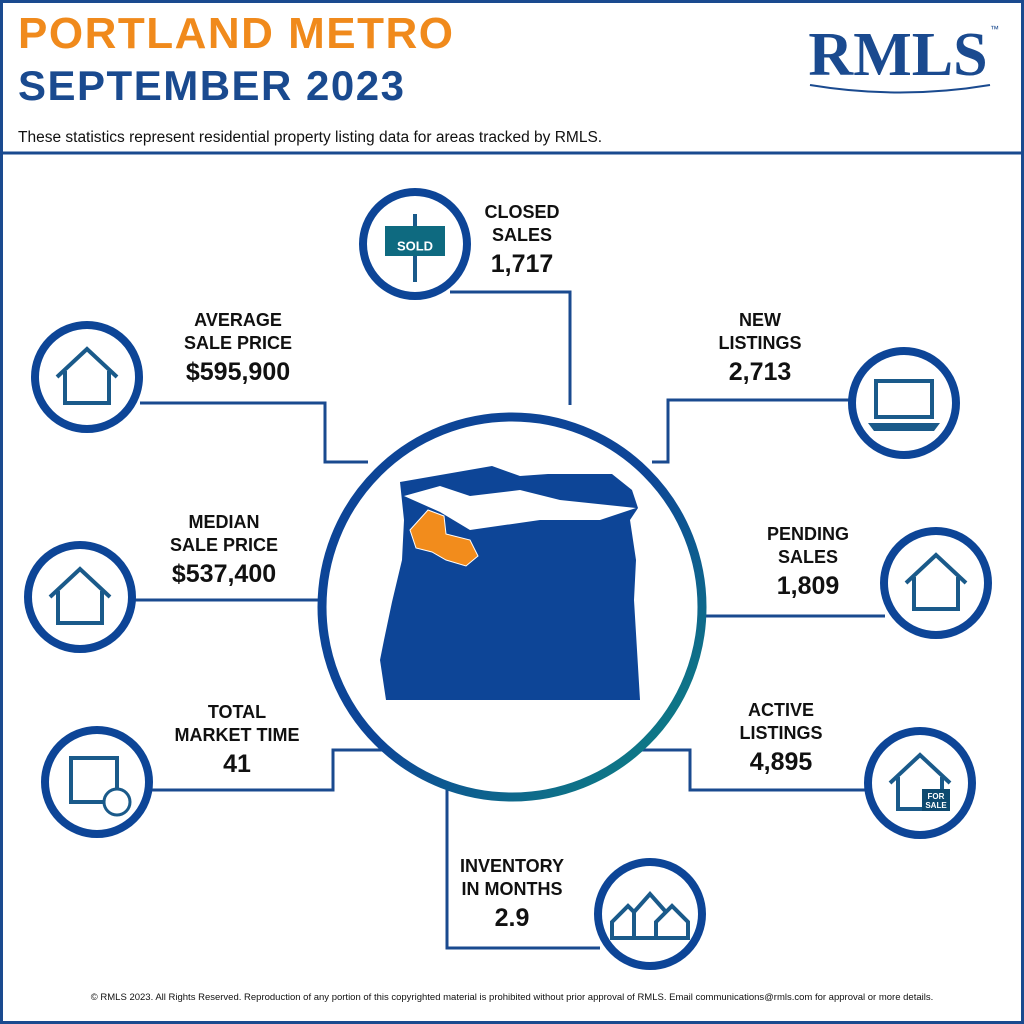 Image resolution: width=1024 pixels, height=1024 pixels. Describe the element at coordinates (808, 586) in the screenshot. I see `stat-value: 1,809` at that location.